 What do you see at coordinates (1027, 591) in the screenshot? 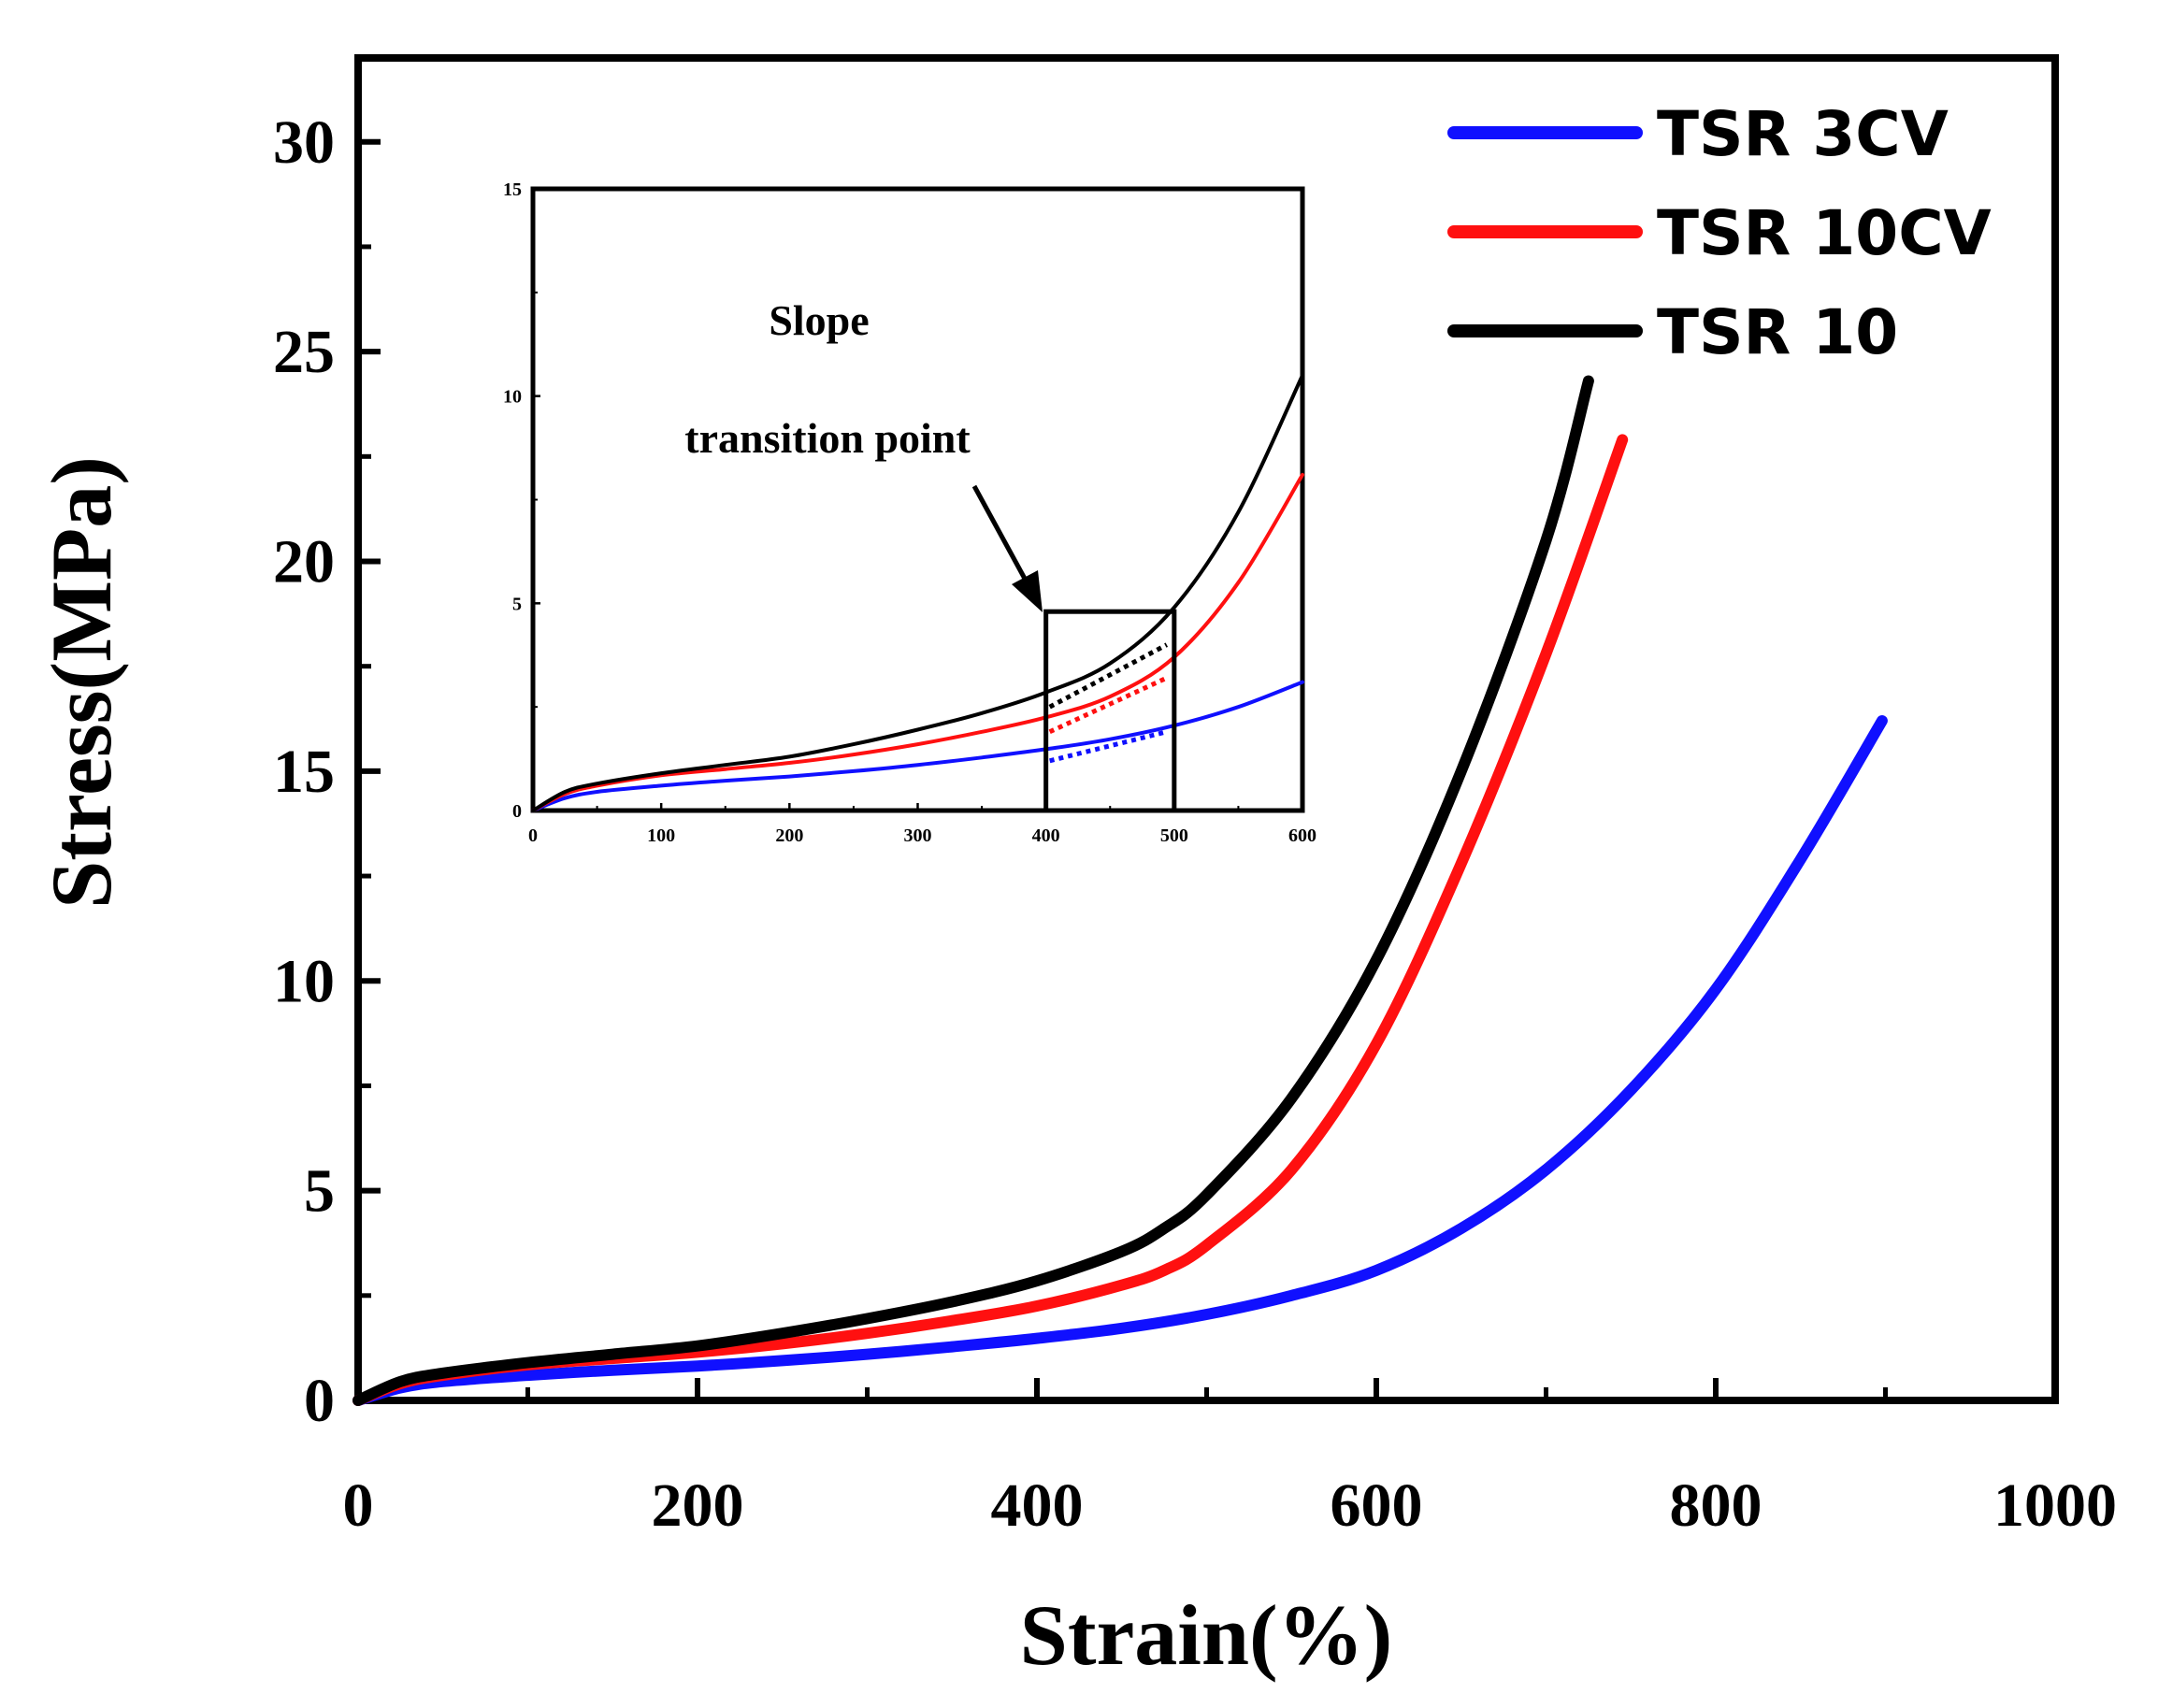
I see `transition-arrow-head` at bounding box center [1027, 591].